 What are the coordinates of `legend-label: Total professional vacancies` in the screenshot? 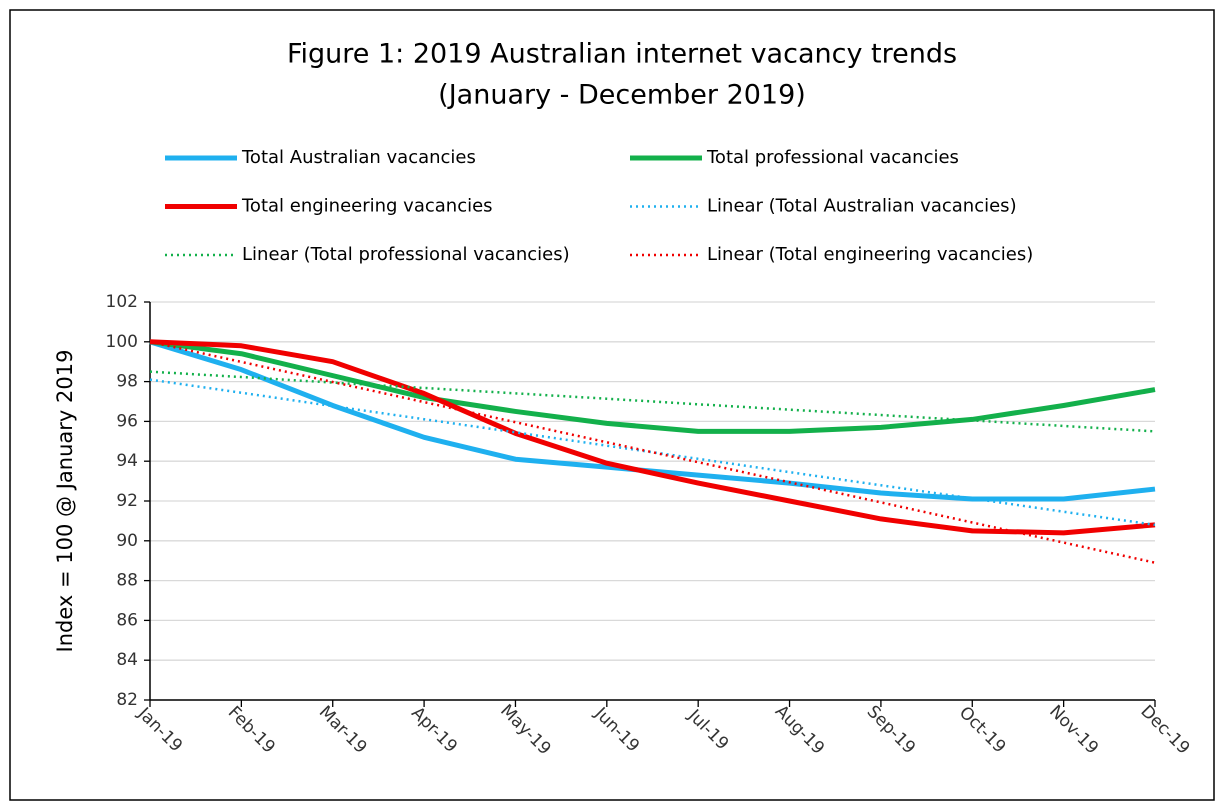 It's located at (832, 157).